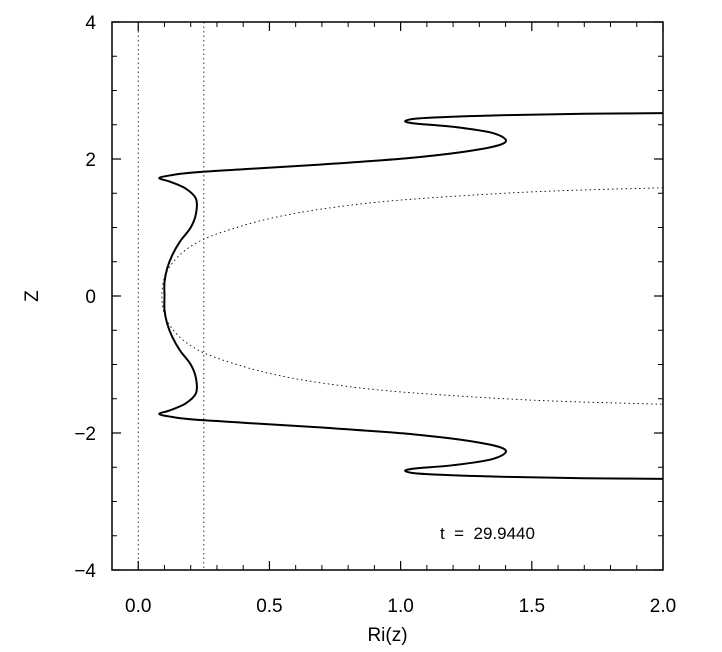 The height and width of the screenshot is (652, 722). I want to click on x-tick-label: 1.0, so click(400, 606).